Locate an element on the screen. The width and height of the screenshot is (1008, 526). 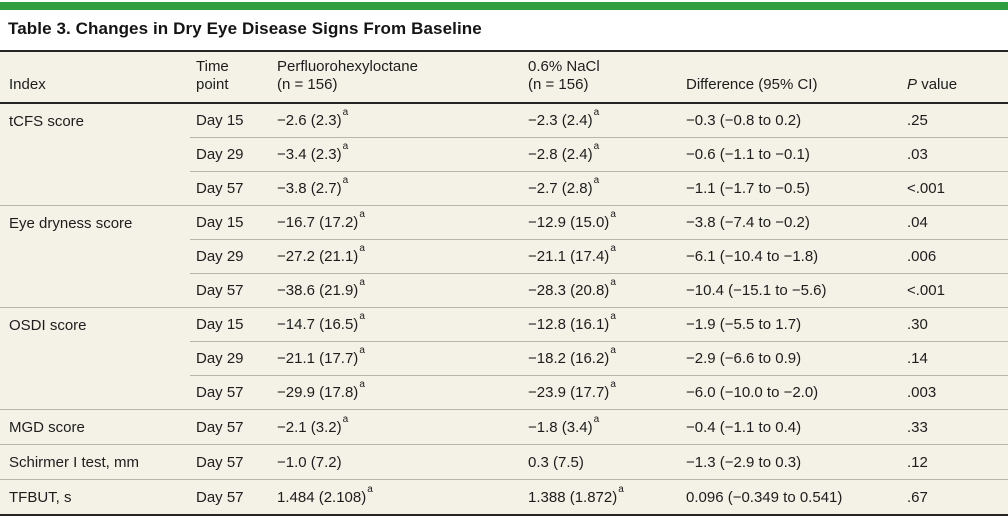
cell-index: OSDI score is located at coordinates (95, 358).